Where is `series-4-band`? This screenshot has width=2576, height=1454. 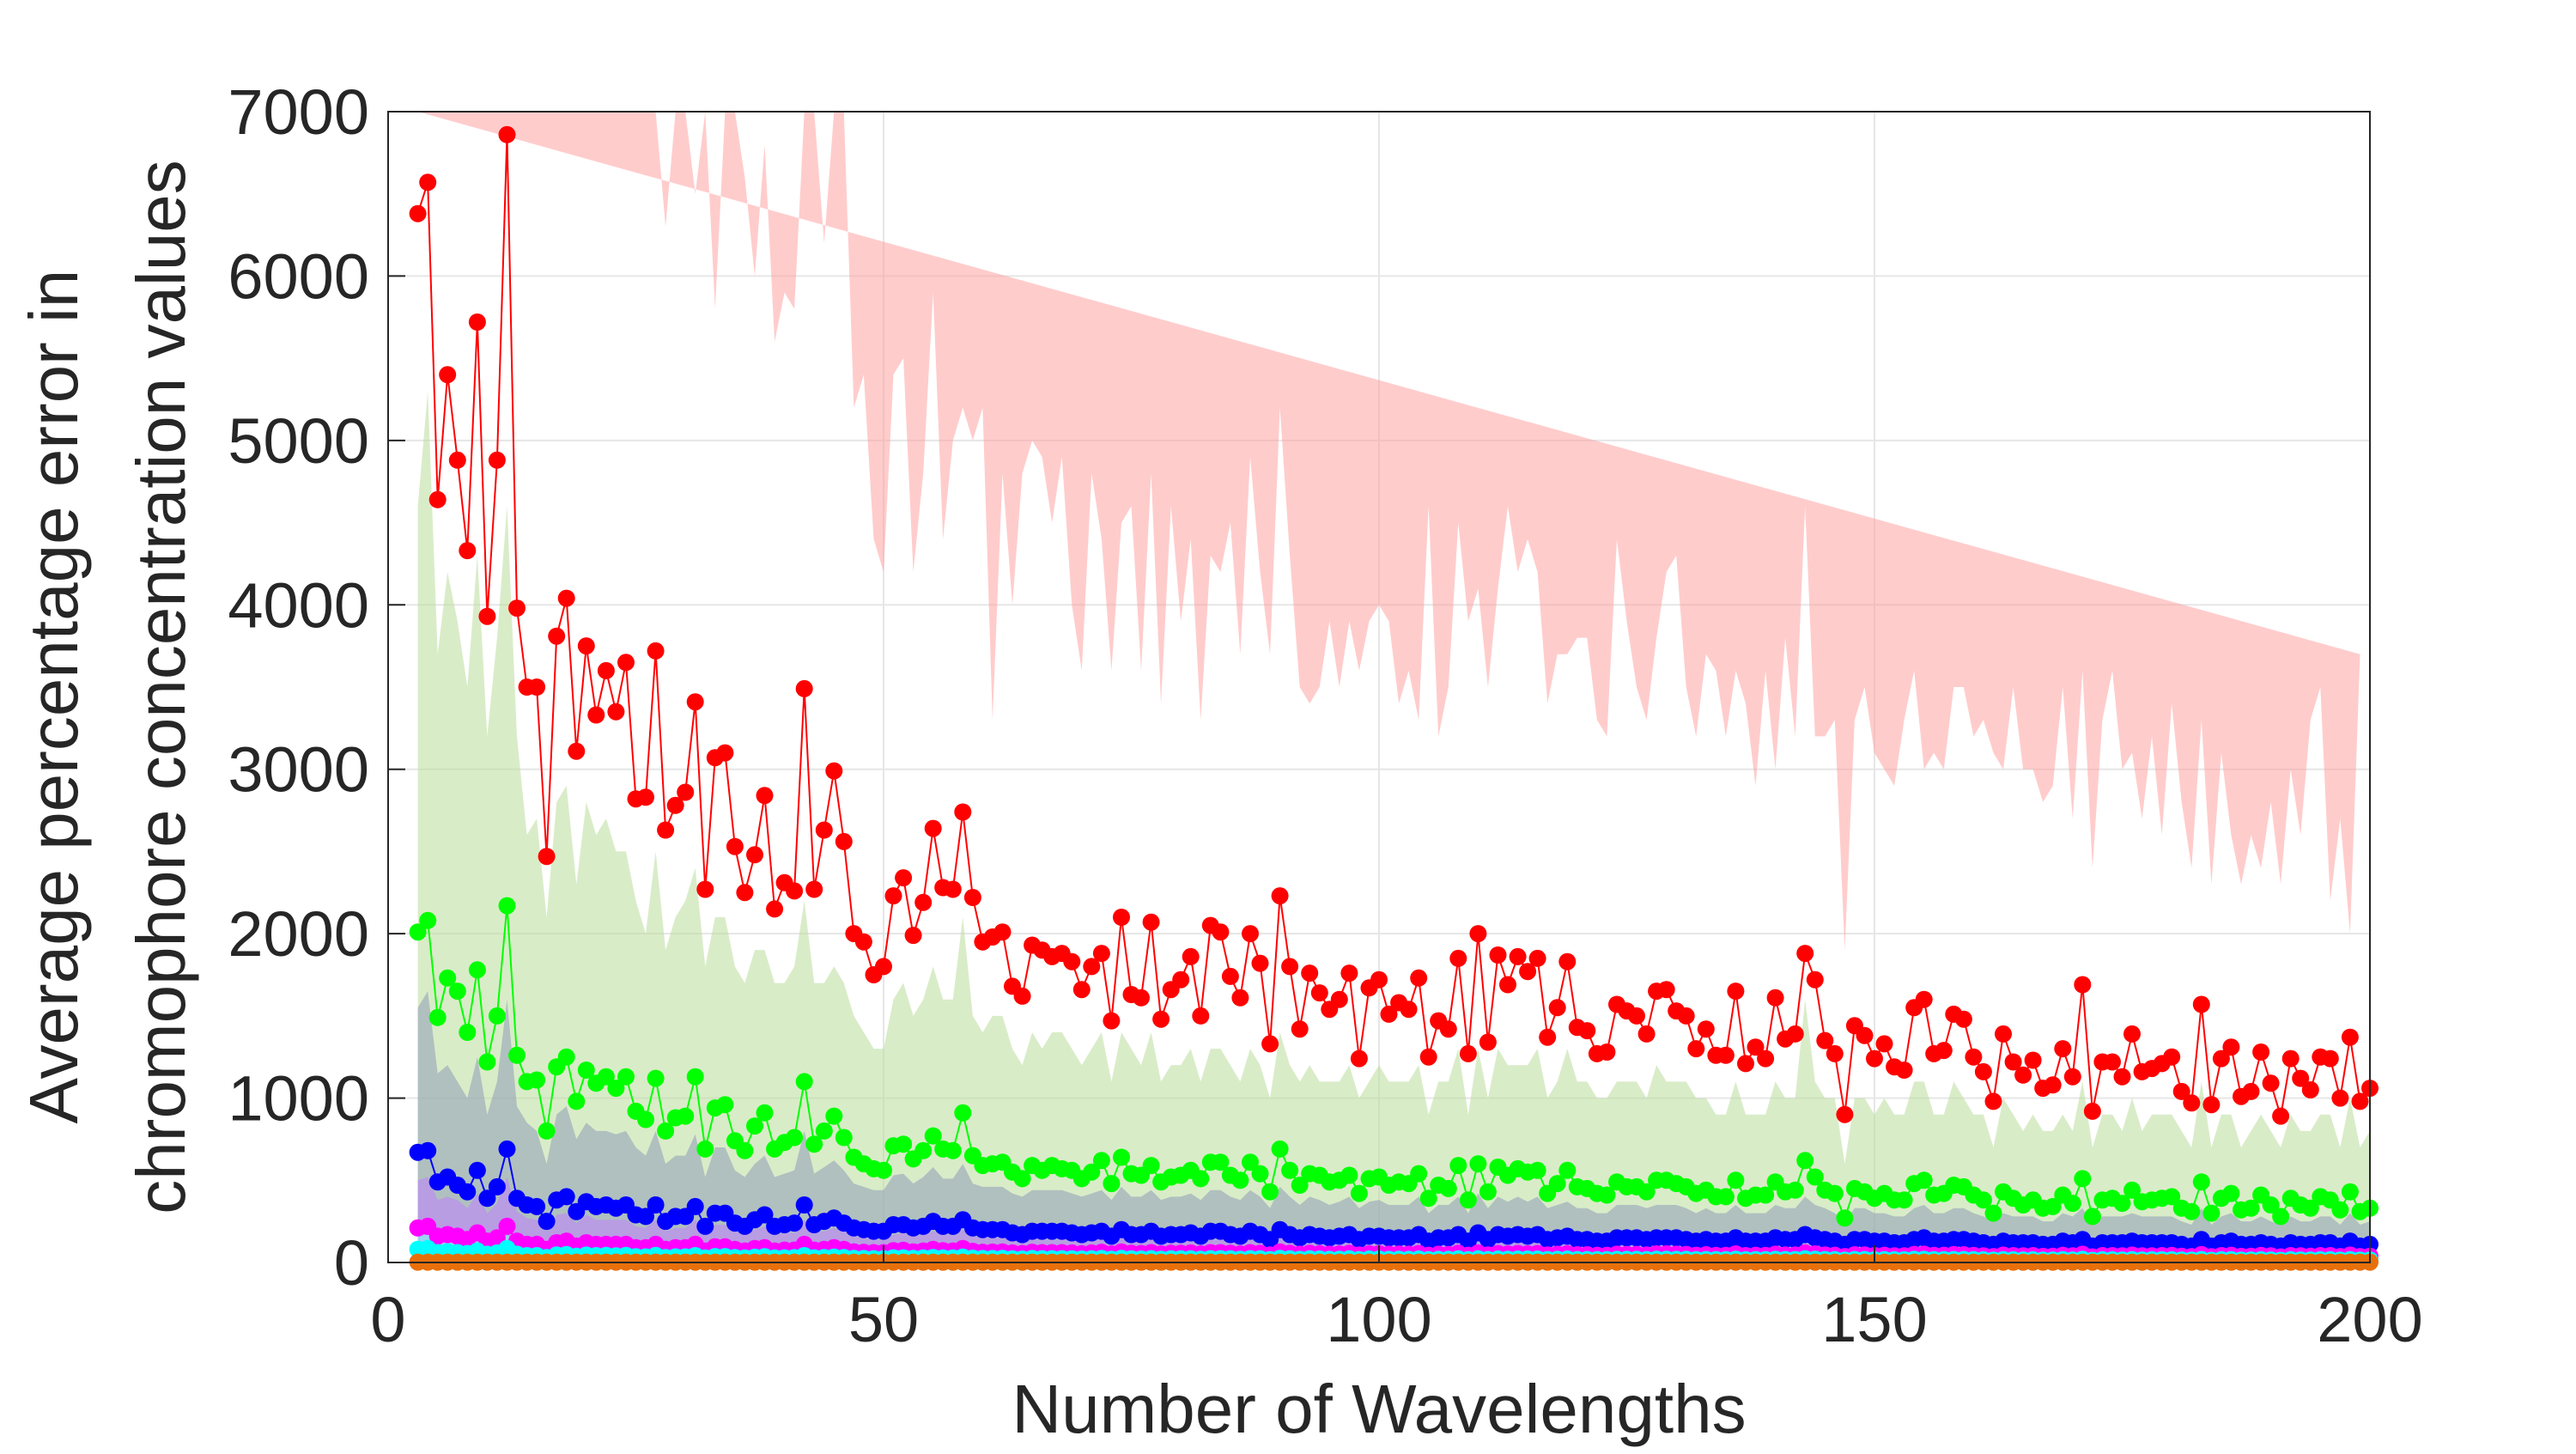
series-4-band is located at coordinates (1393, 1219).